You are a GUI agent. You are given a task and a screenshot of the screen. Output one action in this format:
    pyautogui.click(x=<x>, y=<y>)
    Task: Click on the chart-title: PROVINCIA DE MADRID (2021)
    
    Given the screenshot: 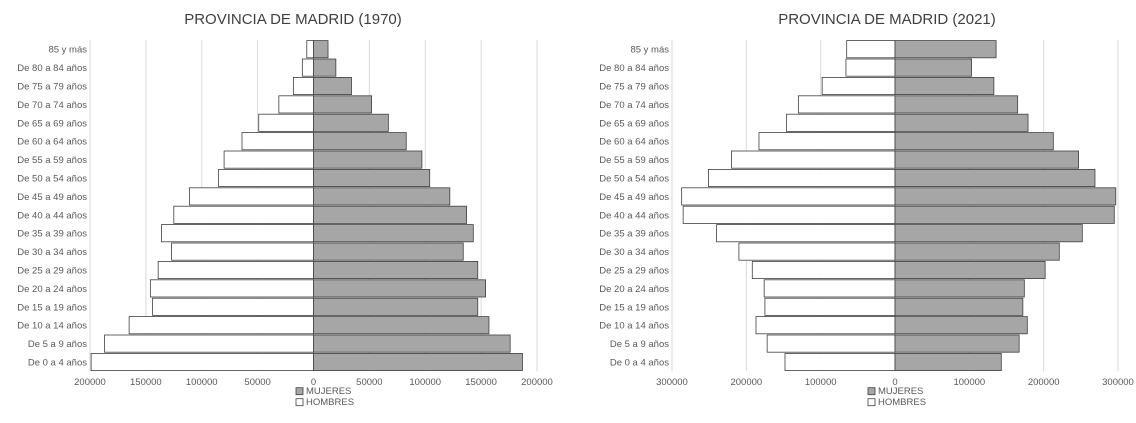 What is the action you would take?
    pyautogui.click(x=887, y=19)
    